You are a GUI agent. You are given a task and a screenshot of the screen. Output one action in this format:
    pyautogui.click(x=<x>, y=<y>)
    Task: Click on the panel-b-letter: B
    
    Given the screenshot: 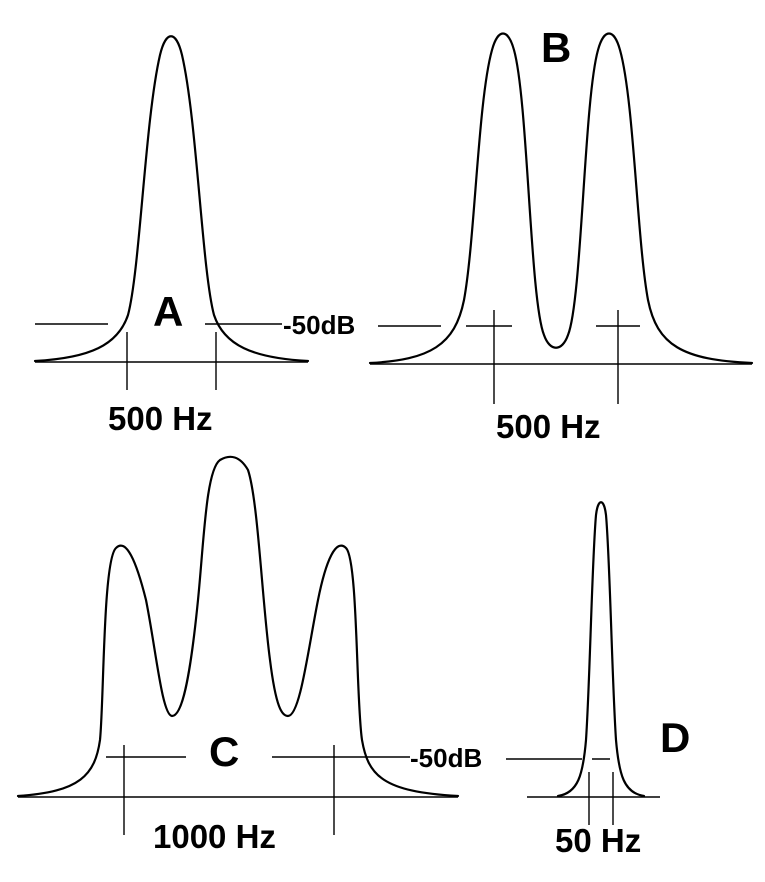 What is the action you would take?
    pyautogui.click(x=556, y=47)
    